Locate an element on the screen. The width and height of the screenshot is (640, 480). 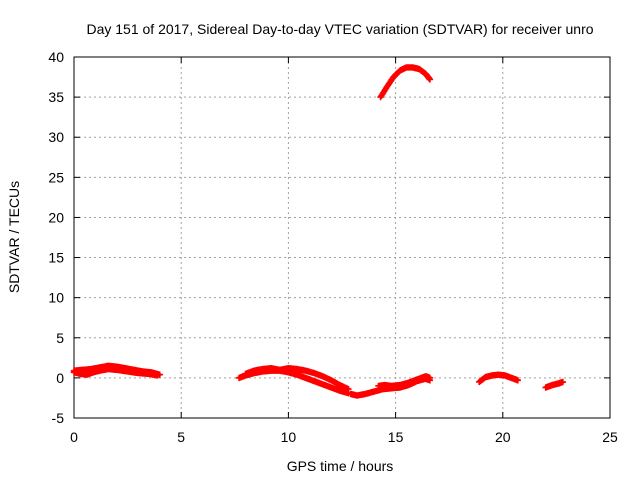
x-tick-label: 15 is located at coordinates (396, 437).